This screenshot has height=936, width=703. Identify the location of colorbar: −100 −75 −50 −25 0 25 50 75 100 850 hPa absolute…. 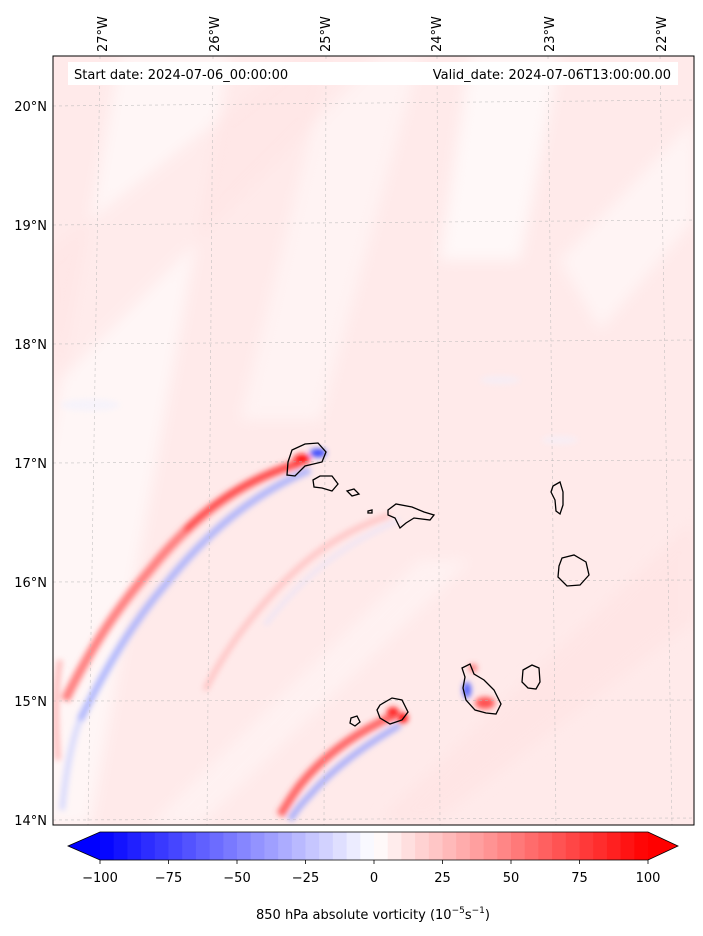
(373, 877).